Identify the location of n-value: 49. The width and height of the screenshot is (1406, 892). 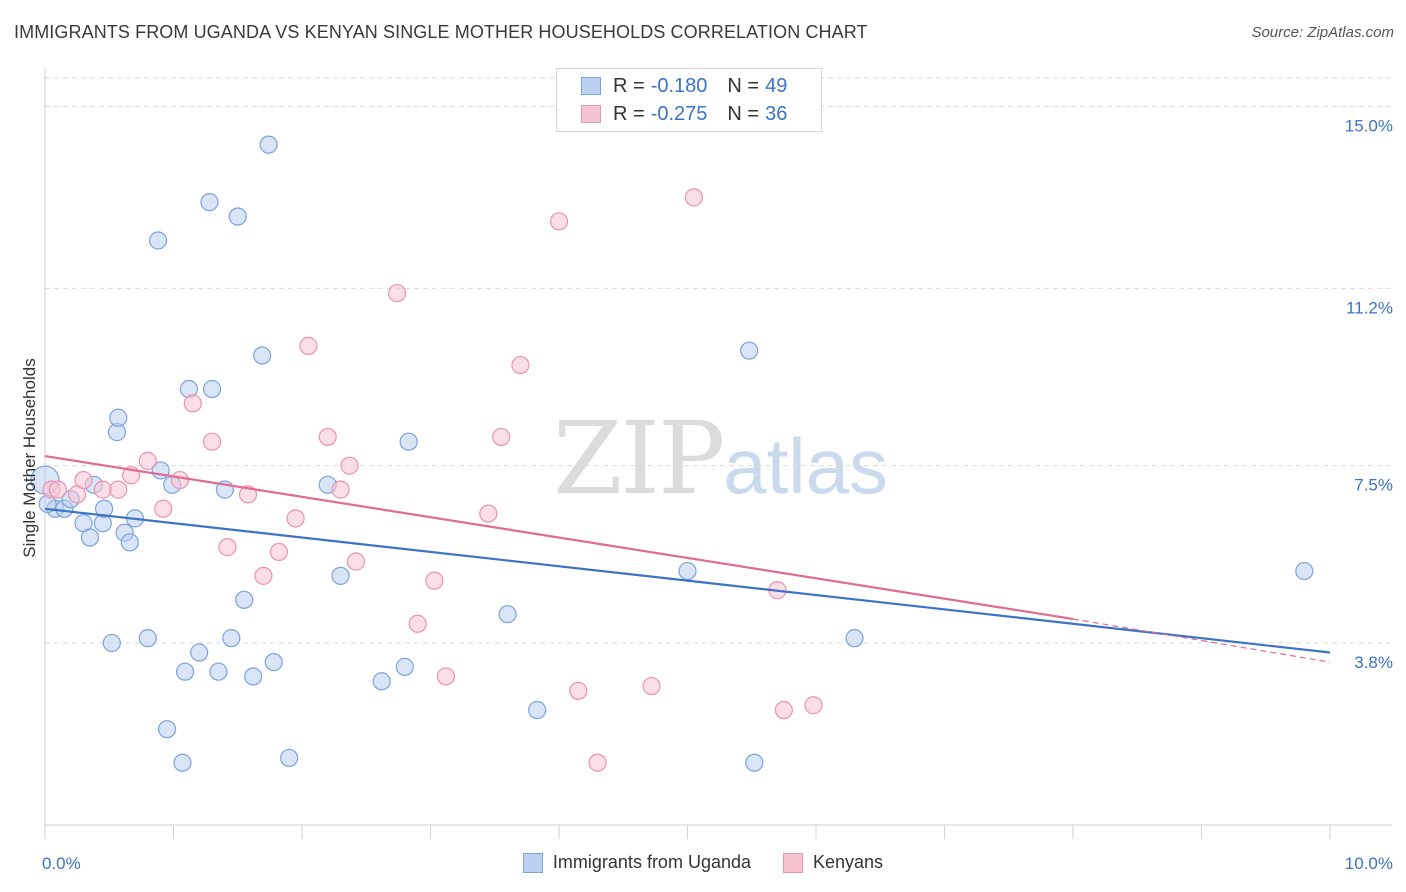
(776, 85).